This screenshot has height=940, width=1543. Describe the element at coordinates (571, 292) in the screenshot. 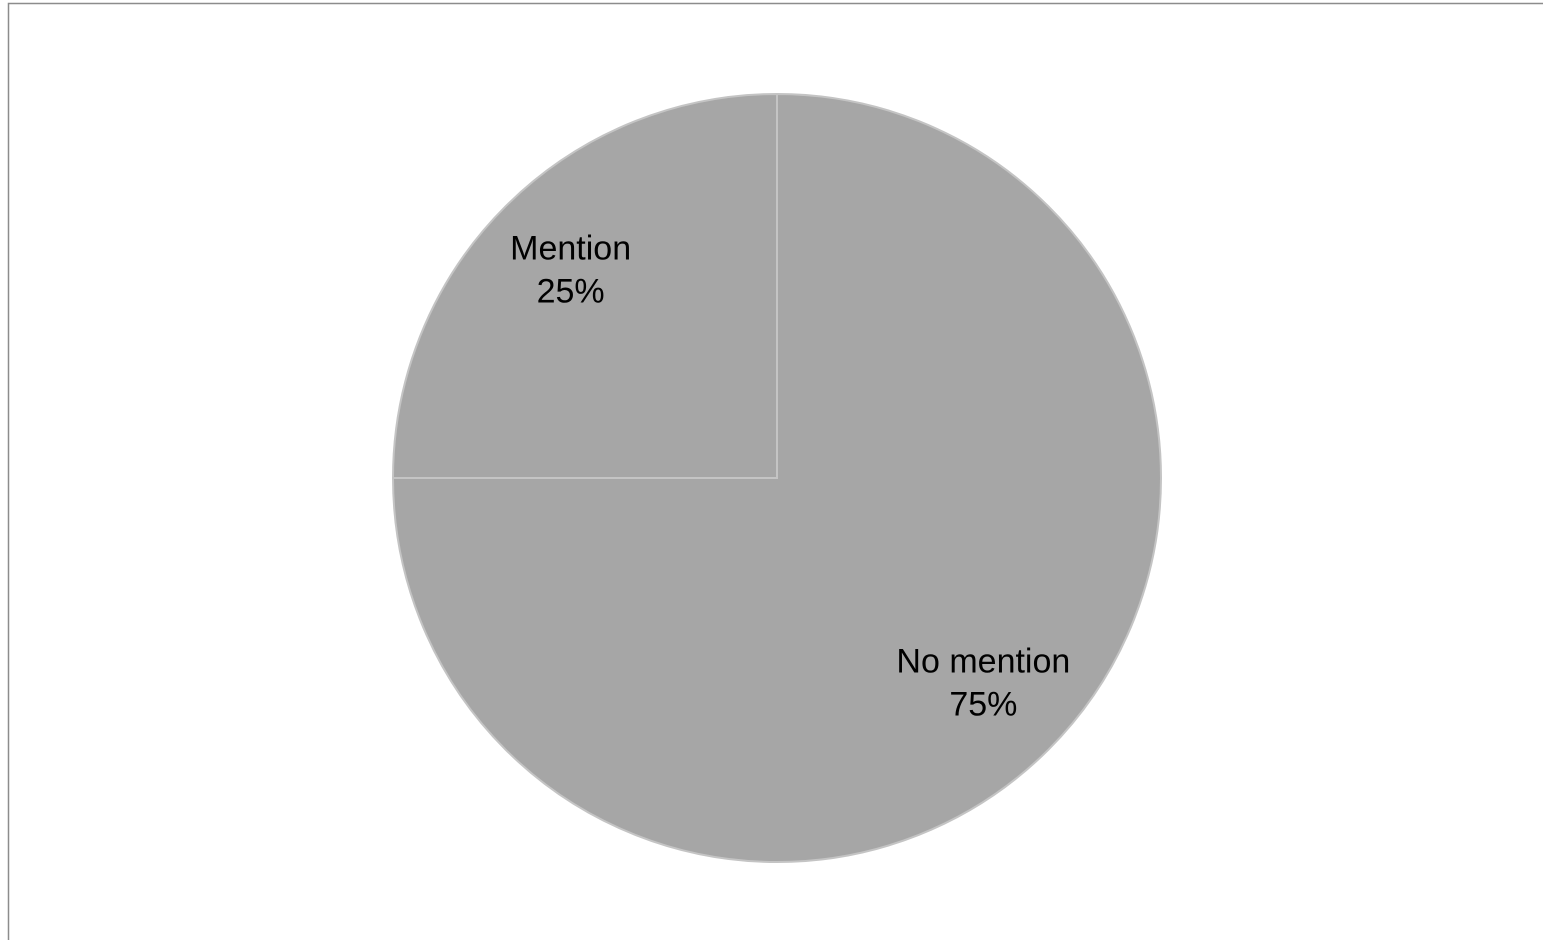

I see `value-label: 25%` at that location.